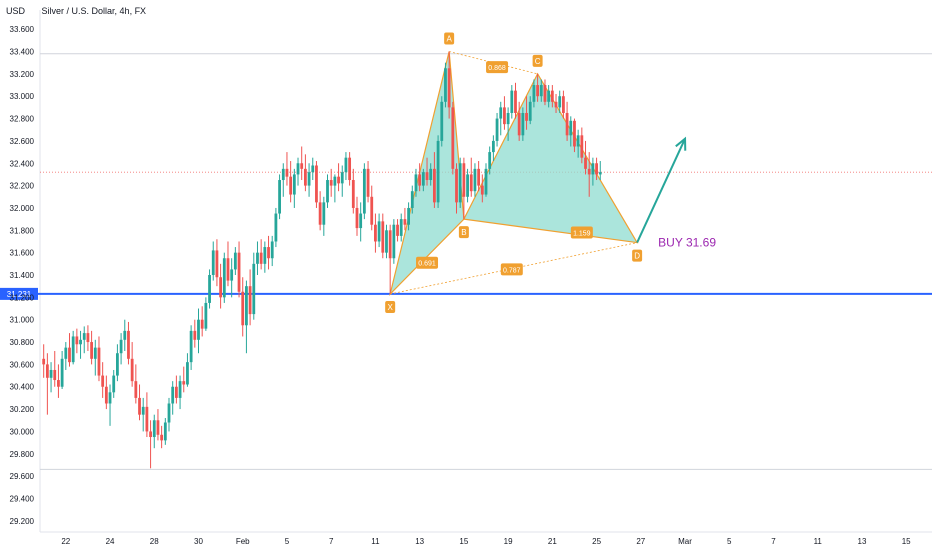 This screenshot has width=932, height=555. I want to click on y-tick-label: 29.800, so click(22, 454).